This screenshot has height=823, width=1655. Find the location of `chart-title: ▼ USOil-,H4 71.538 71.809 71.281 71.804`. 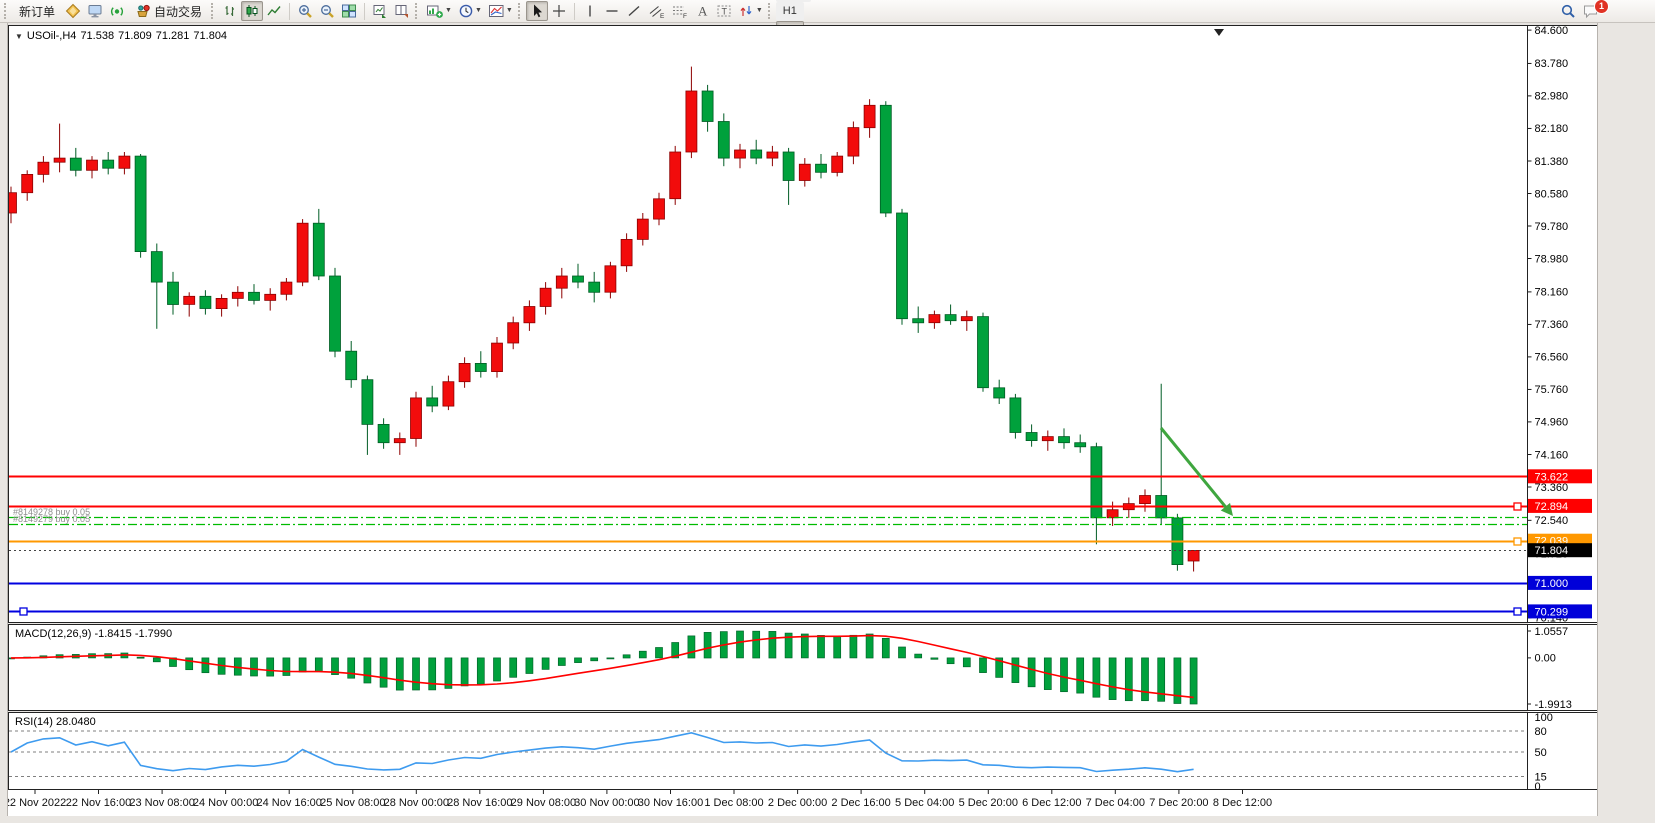

chart-title: ▼ USOil-,H4 71.538 71.809 71.281 71.804 is located at coordinates (121, 36).